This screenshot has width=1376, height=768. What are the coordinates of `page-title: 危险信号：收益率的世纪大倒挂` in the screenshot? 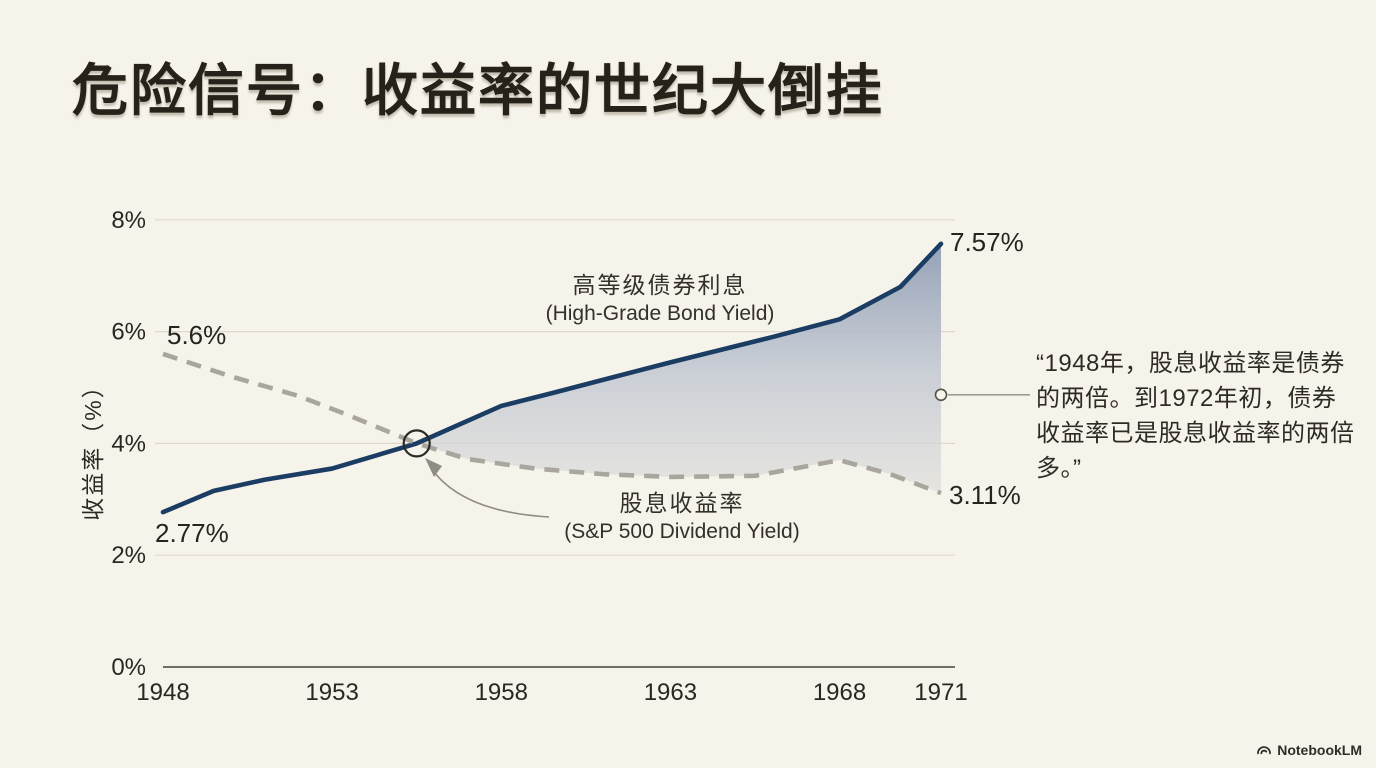 It's located at (478, 92).